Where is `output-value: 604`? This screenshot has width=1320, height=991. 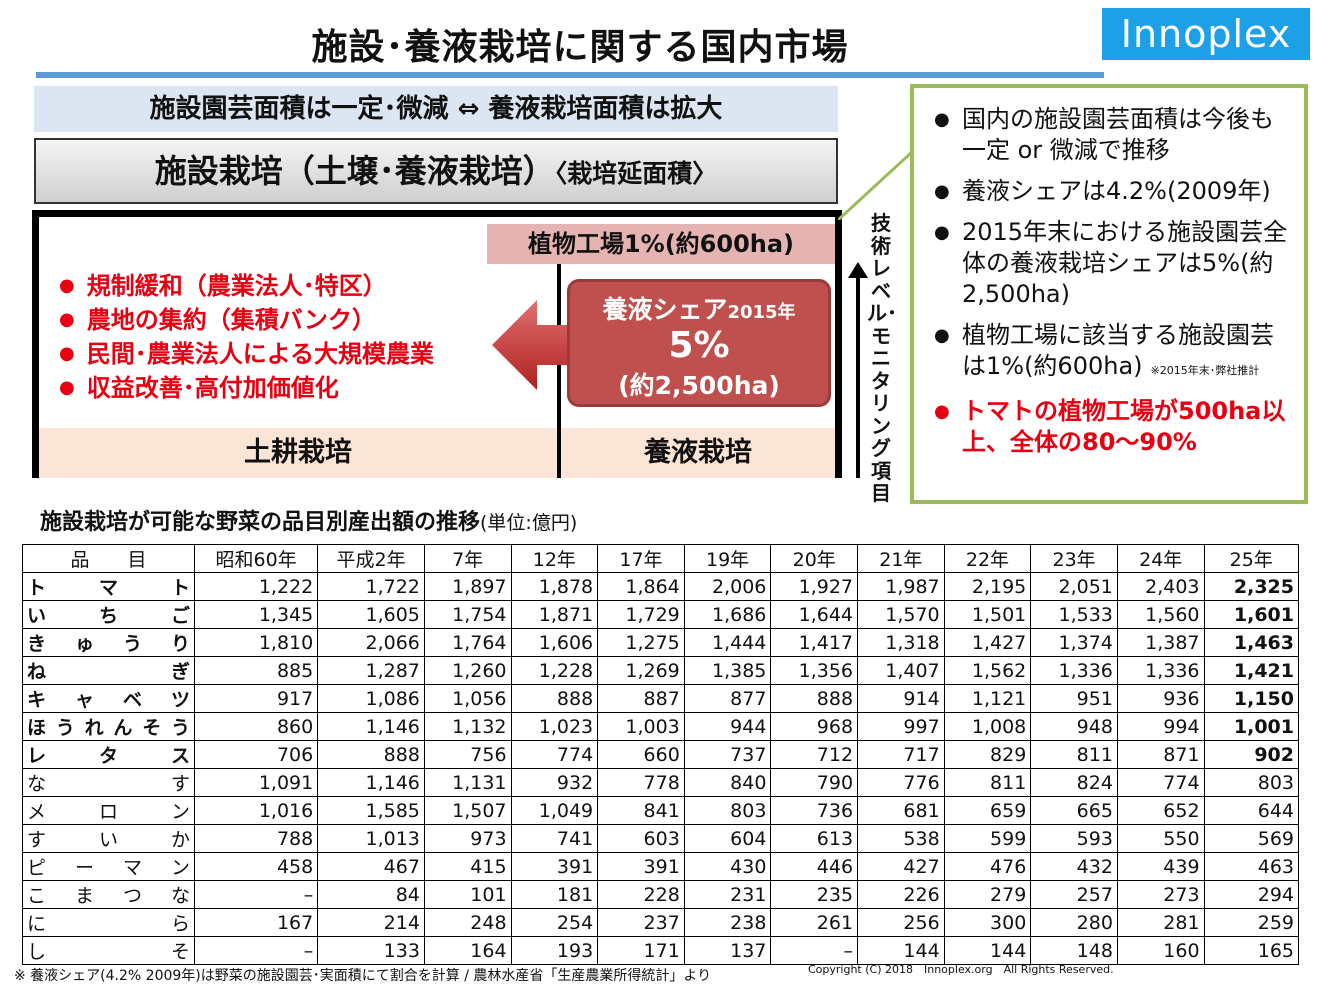
output-value: 604 is located at coordinates (727, 838).